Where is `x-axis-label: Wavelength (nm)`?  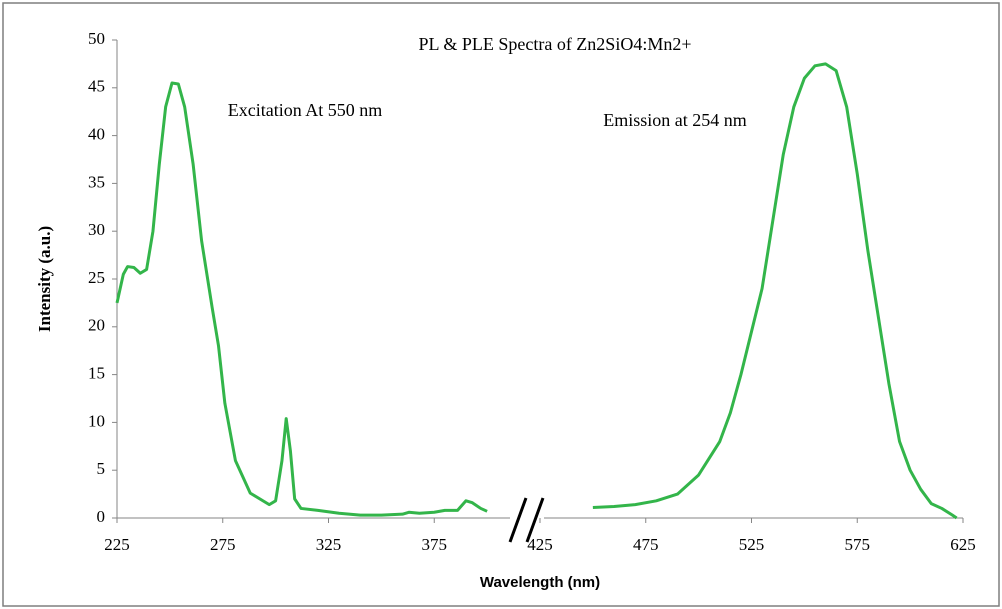
x-axis-label: Wavelength (nm) is located at coordinates (540, 582).